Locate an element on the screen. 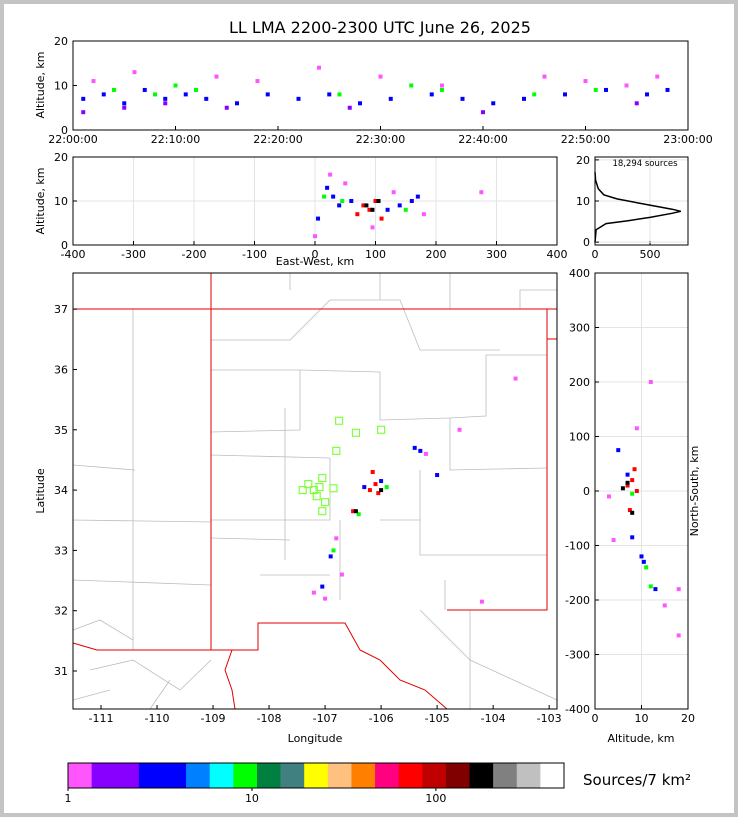  x-tick-label: 22:20:00 is located at coordinates (277, 139).